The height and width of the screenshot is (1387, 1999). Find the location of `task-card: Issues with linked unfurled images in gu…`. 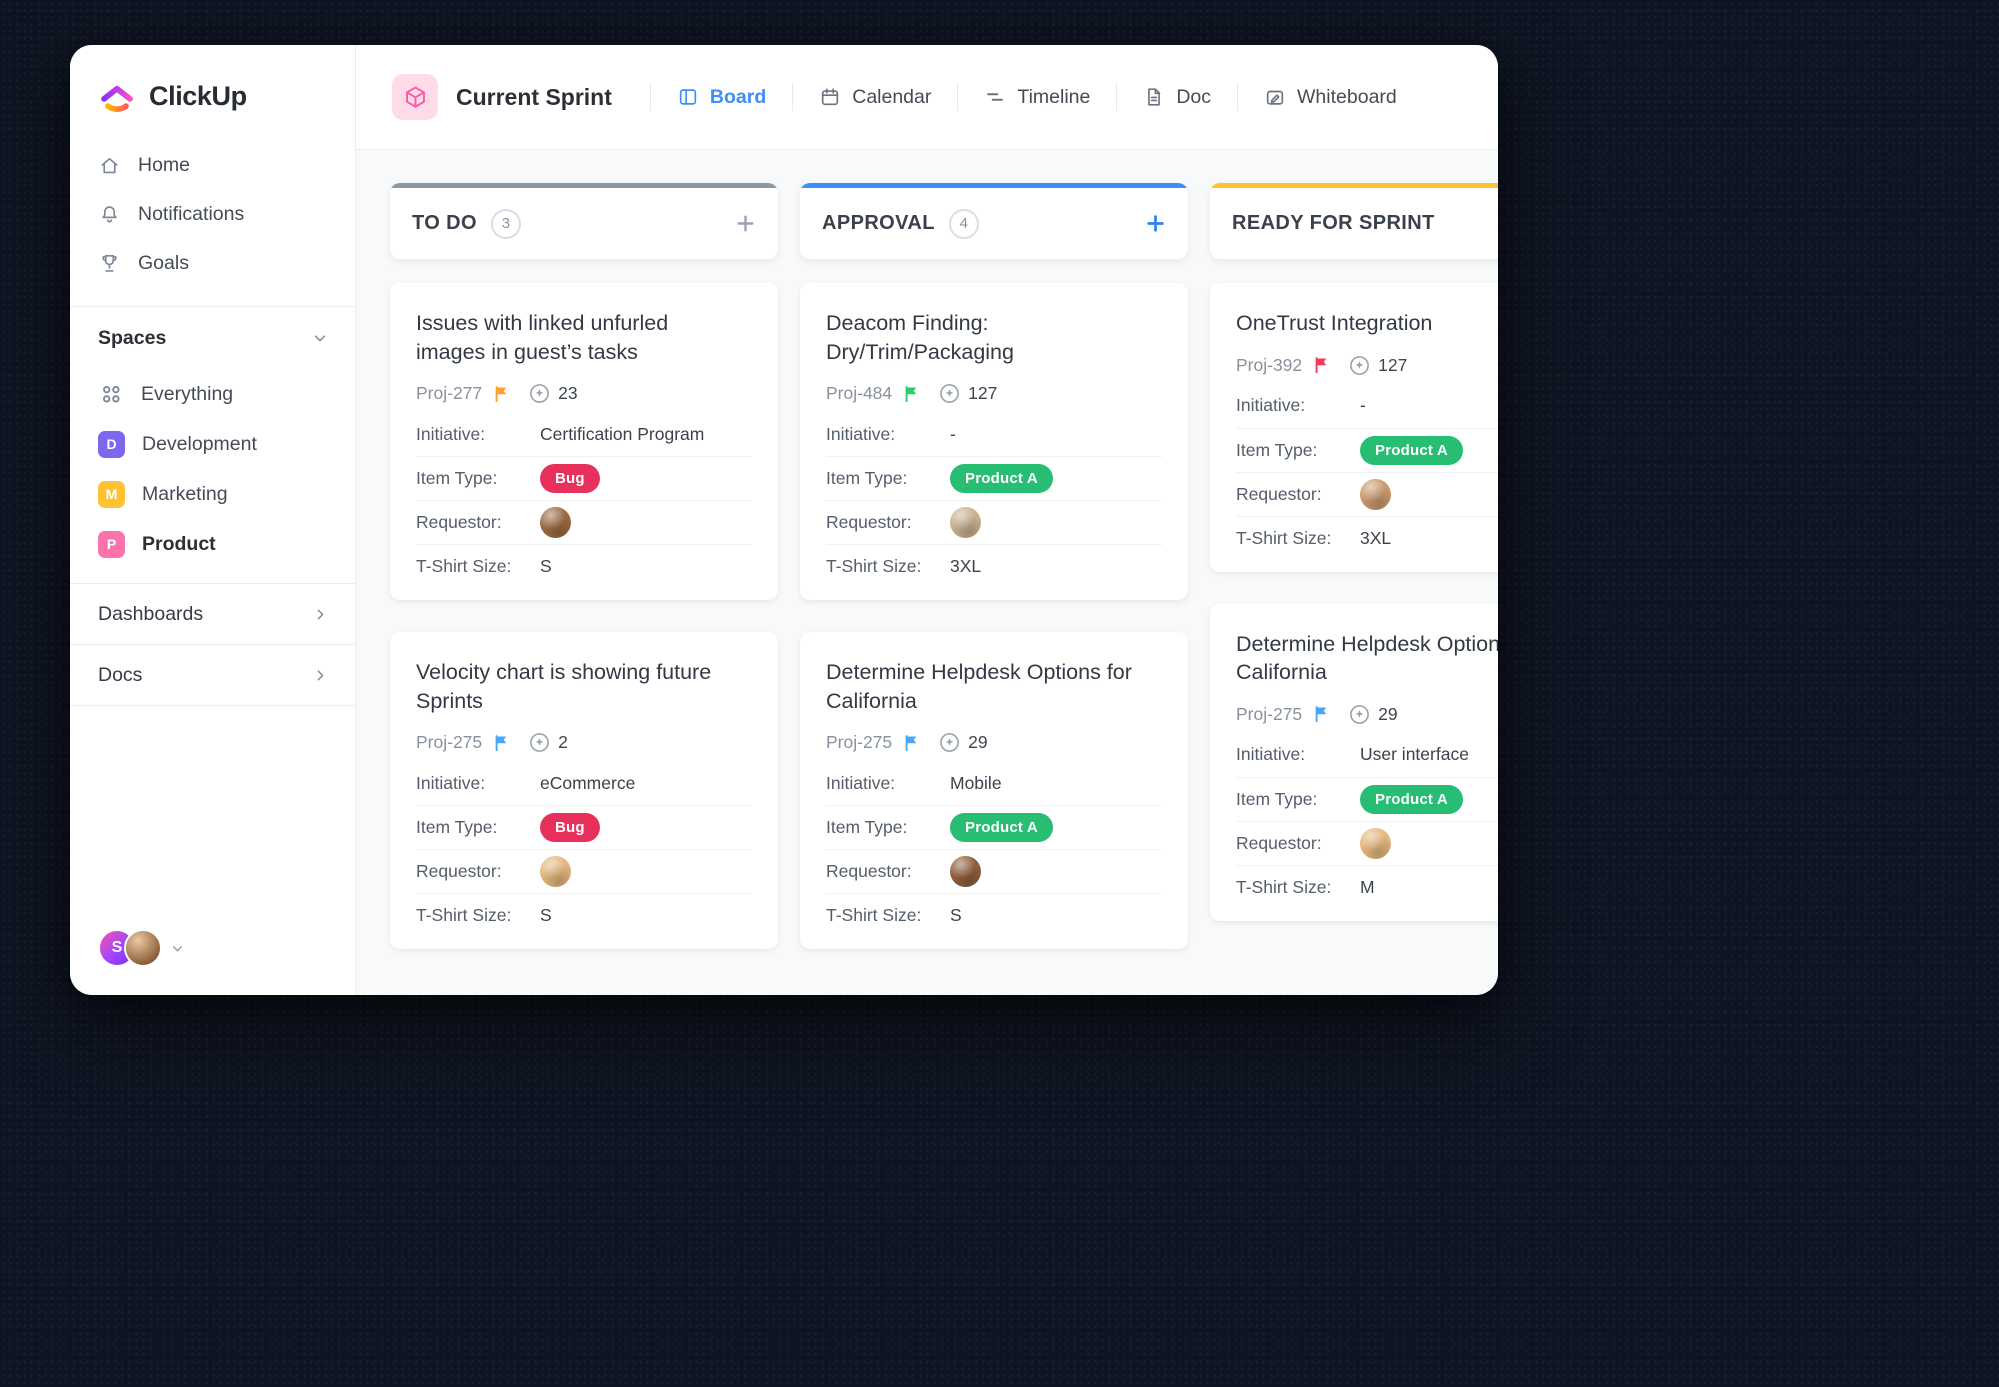

task-card: Issues with linked unfurled images in gu… is located at coordinates (584, 442).